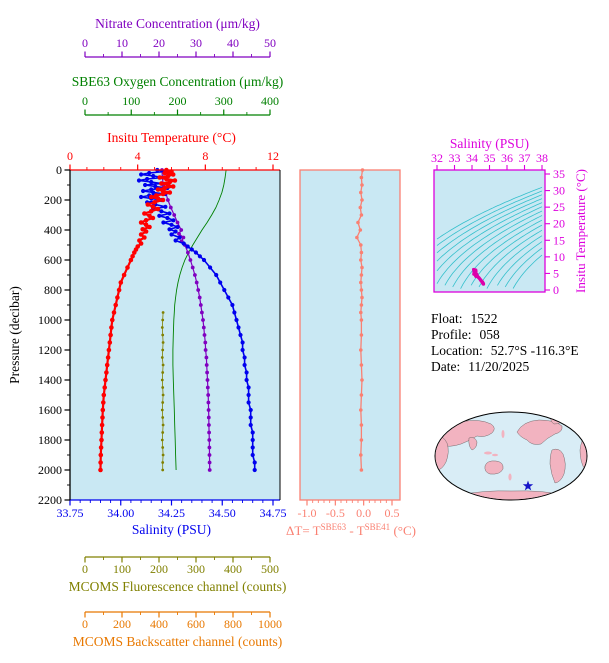  What do you see at coordinates (559, 224) in the screenshot?
I see `ts-y-tick-label: 20` at bounding box center [559, 224].